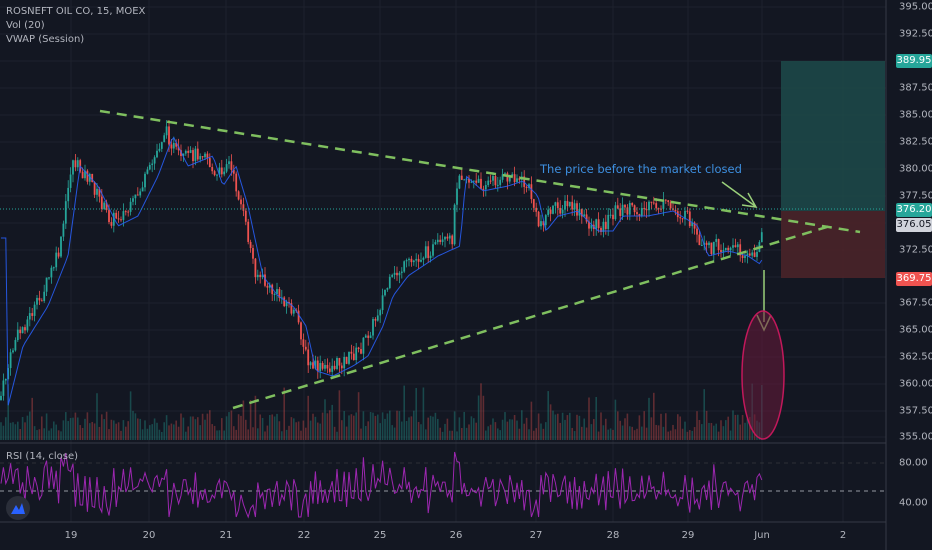  Describe the element at coordinates (18, 508) in the screenshot. I see `tradingview-logo-icon` at that location.